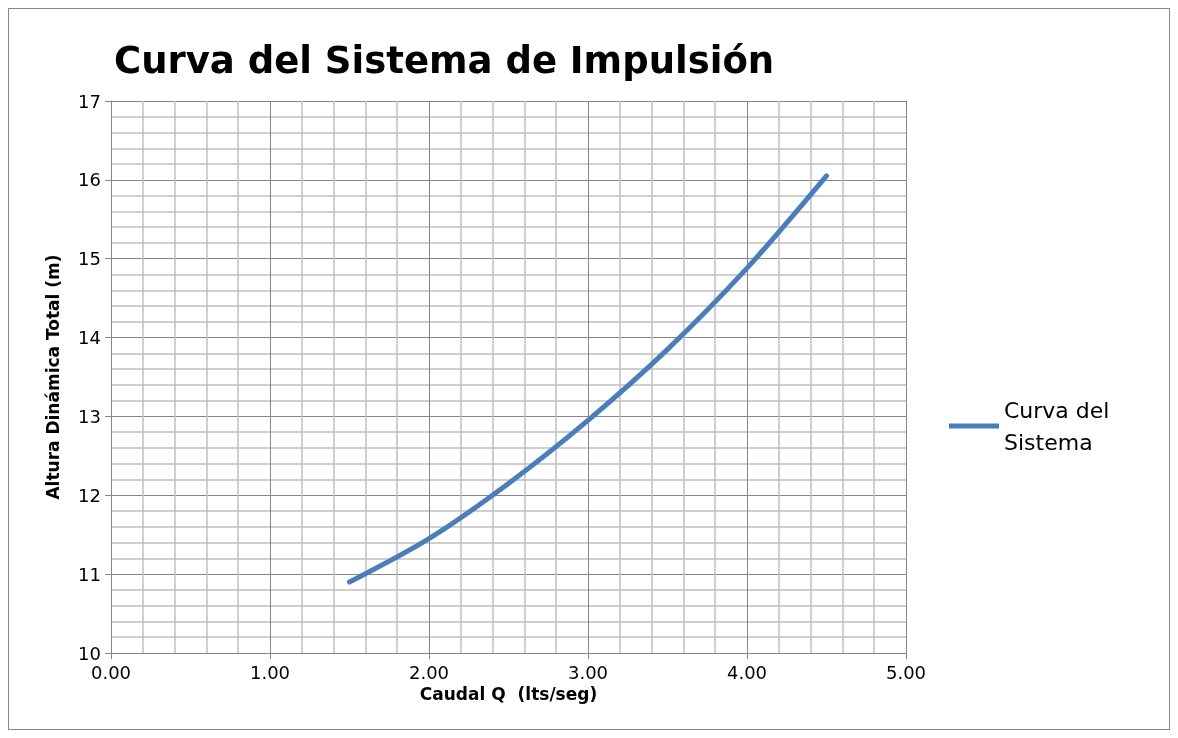 Image resolution: width=1178 pixels, height=738 pixels. I want to click on y-tick-label: 12, so click(89, 495).